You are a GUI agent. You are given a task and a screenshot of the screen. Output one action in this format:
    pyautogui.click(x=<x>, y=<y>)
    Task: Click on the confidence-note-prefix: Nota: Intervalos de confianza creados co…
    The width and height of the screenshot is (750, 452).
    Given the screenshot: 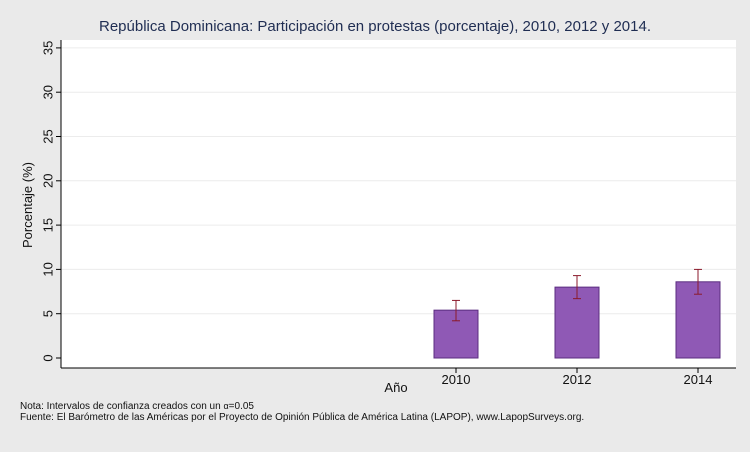 What is the action you would take?
    pyautogui.click(x=122, y=406)
    